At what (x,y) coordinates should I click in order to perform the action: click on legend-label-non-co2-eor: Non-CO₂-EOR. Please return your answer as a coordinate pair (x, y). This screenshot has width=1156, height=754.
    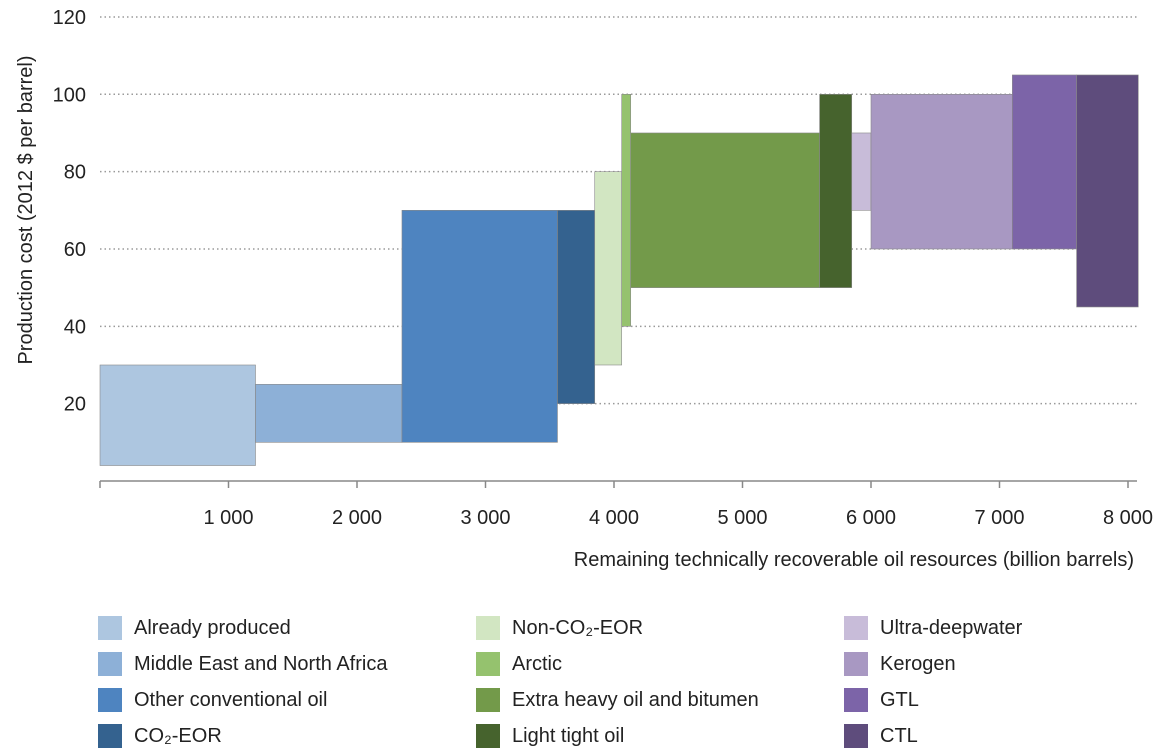
    Looking at the image, I should click on (578, 627).